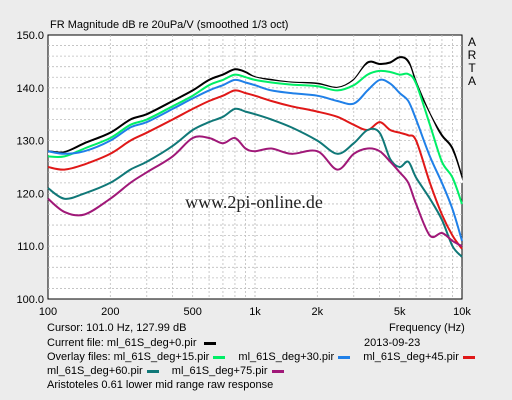 This screenshot has height=400, width=512. Describe the element at coordinates (472, 55) in the screenshot. I see `brand-letter: R` at that location.